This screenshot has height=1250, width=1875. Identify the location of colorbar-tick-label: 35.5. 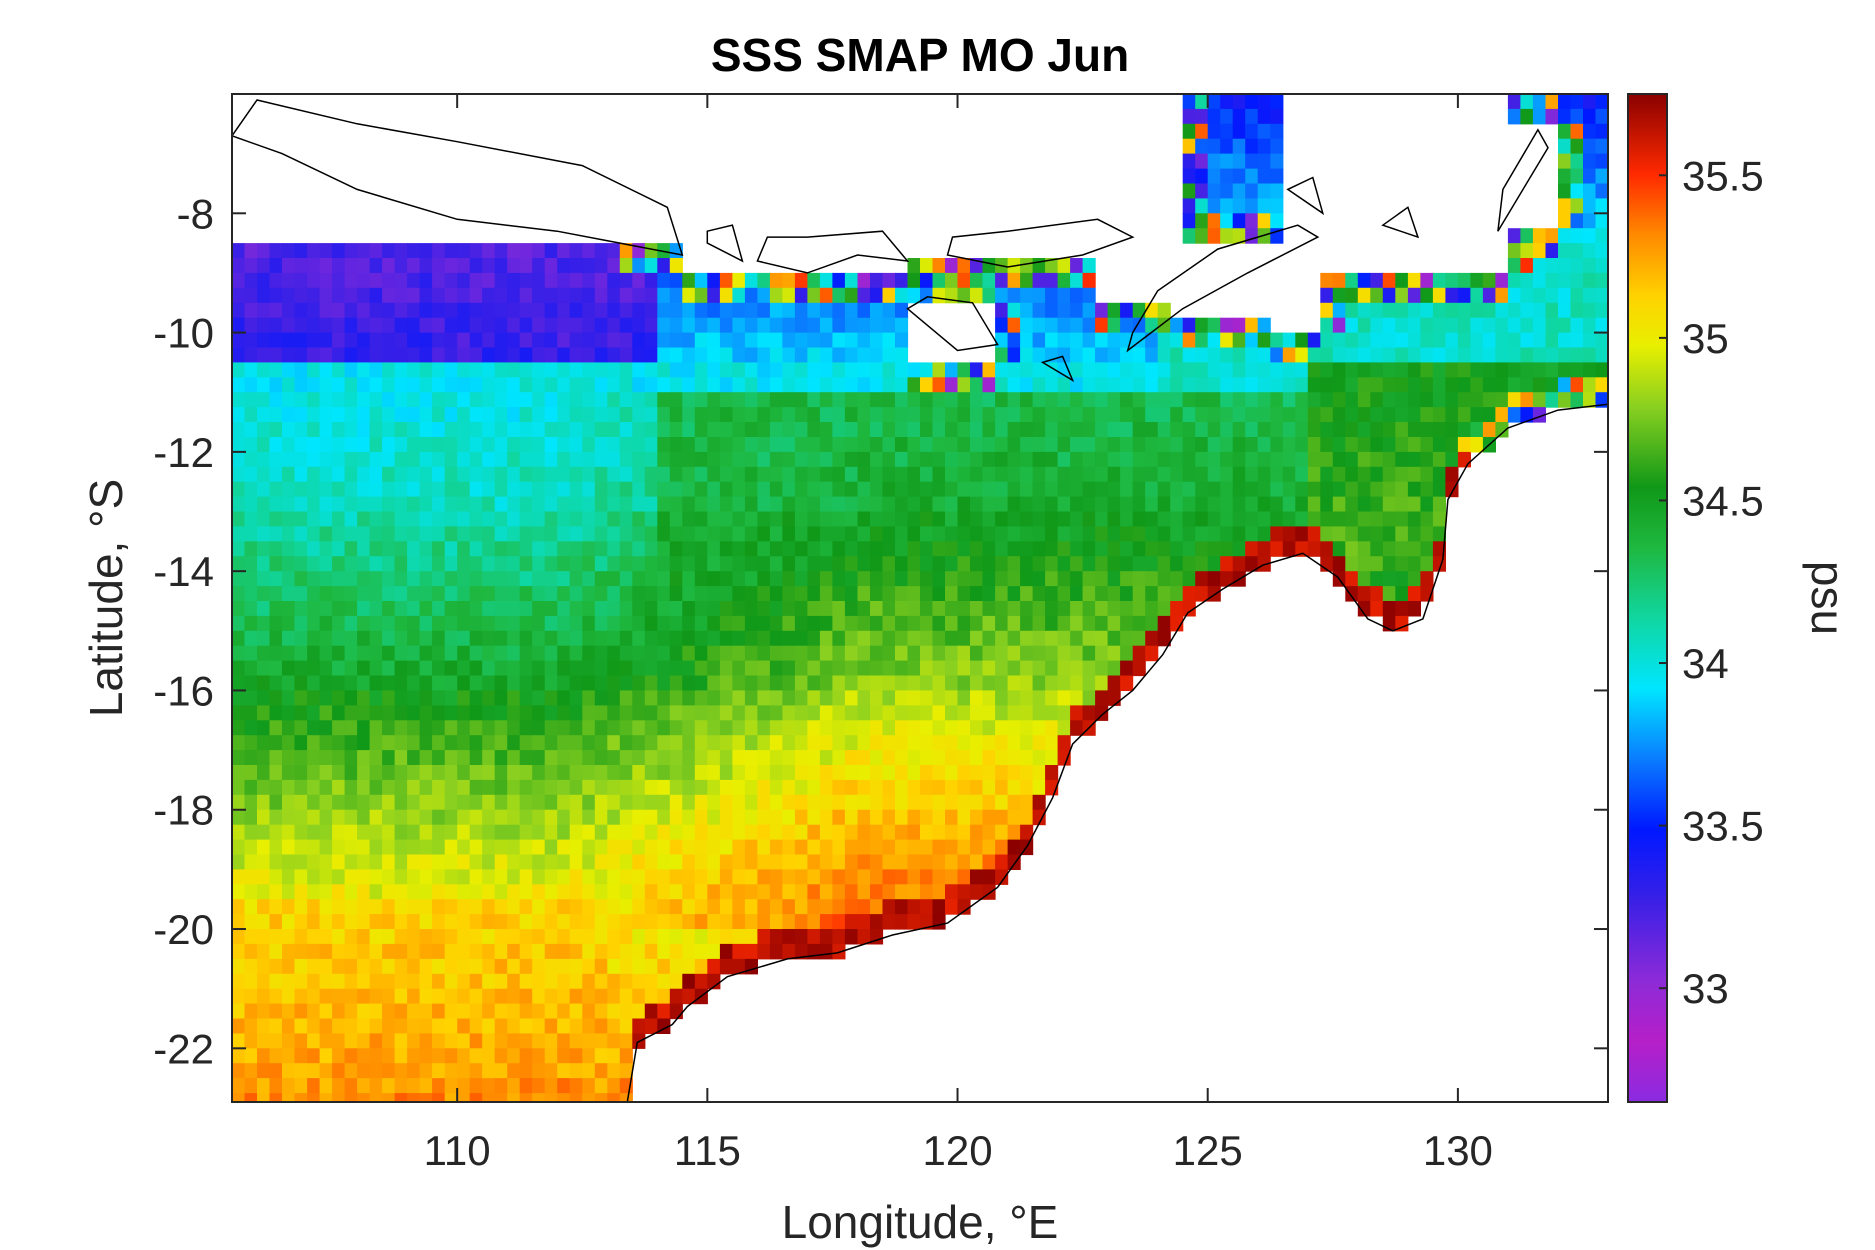
(1723, 175).